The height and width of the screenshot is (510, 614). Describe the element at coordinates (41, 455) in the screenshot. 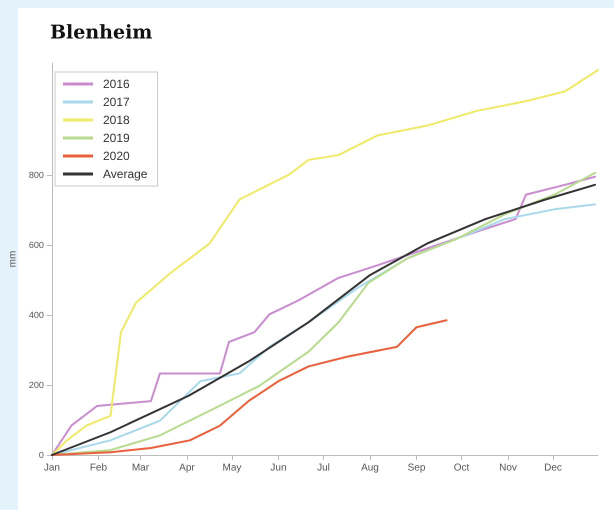

I see `y-tick-label: 0` at that location.